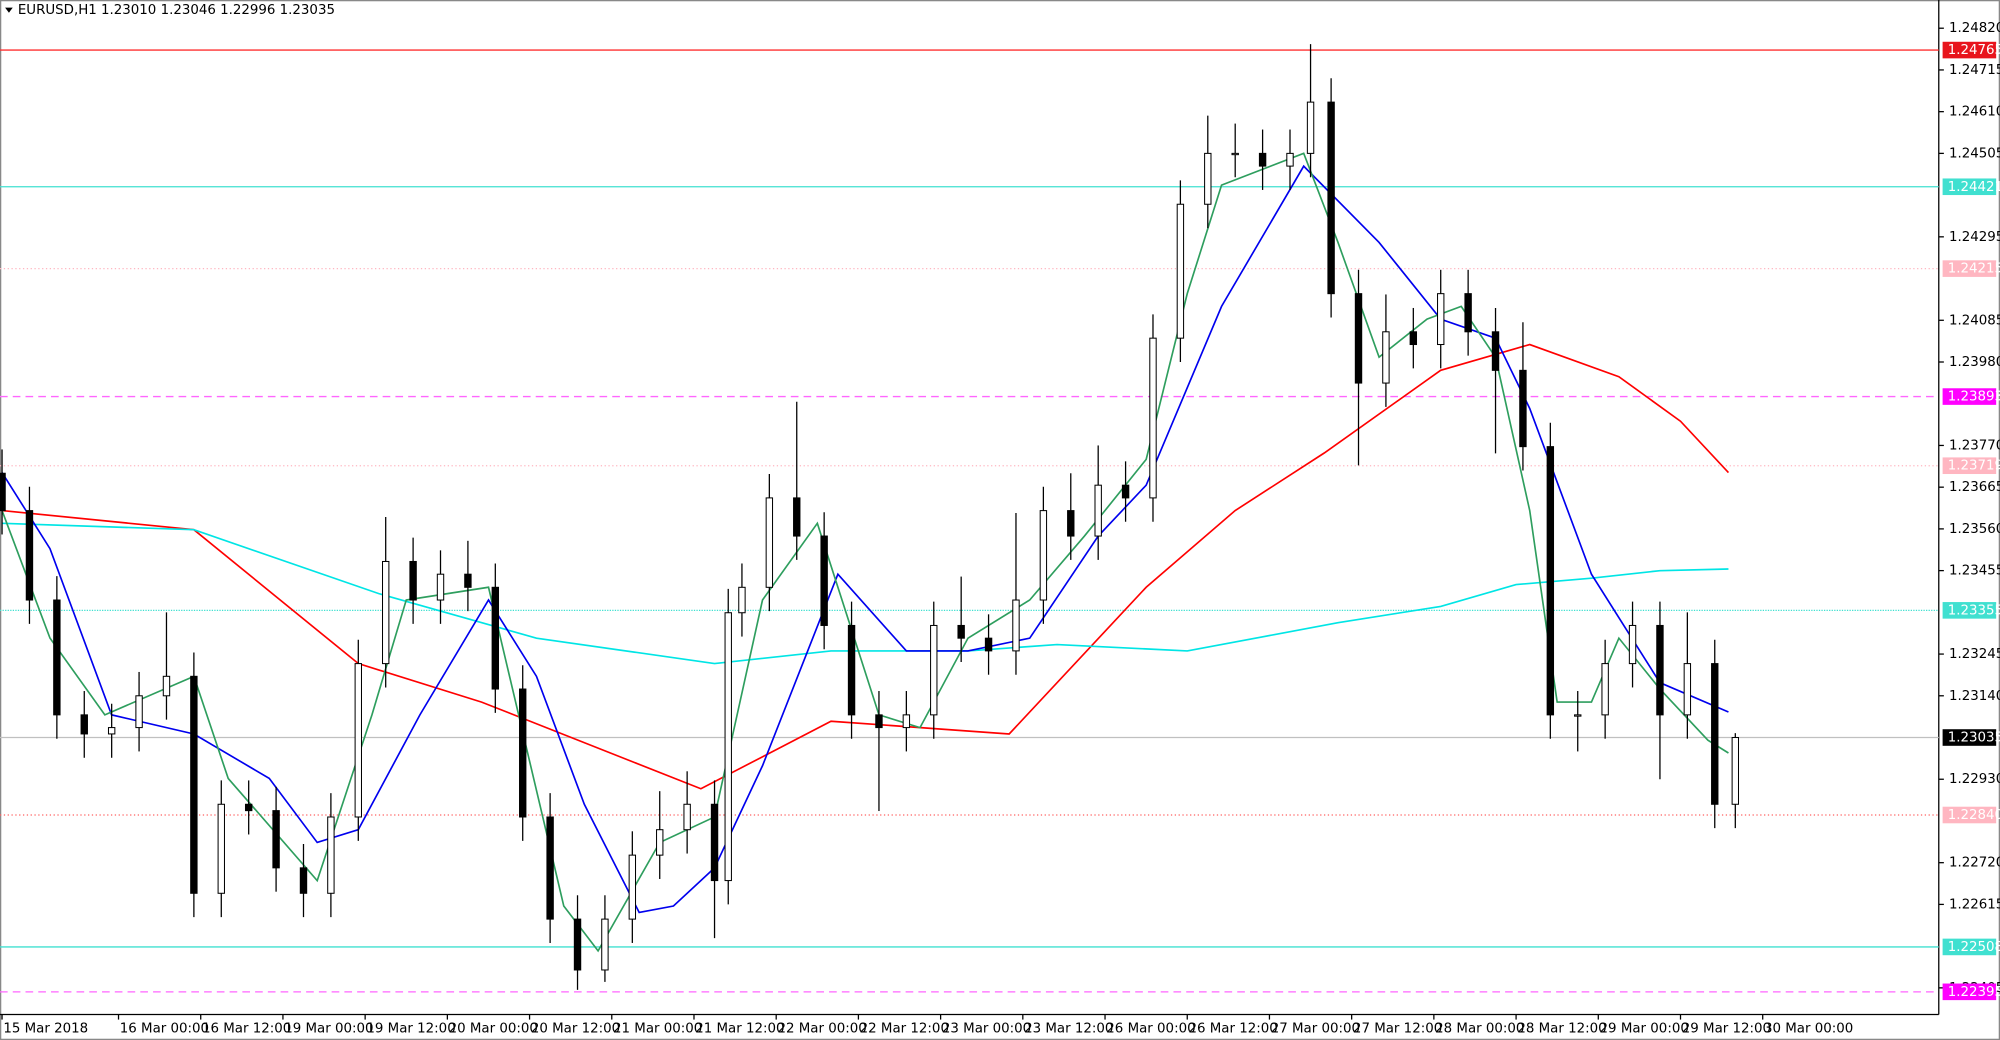 The height and width of the screenshot is (1040, 2000). Describe the element at coordinates (246, 1029) in the screenshot. I see `x-tick-label: 16 Mar 12:00` at that location.